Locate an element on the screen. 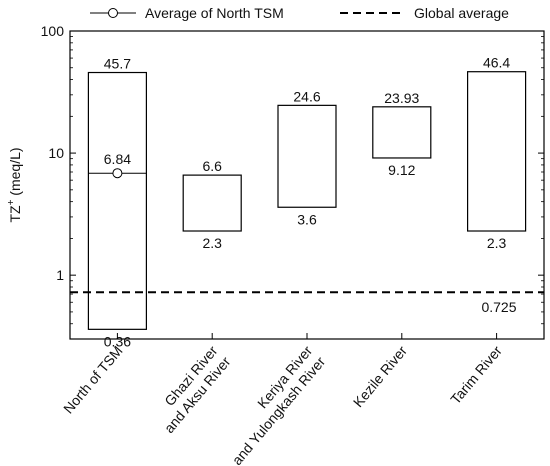 This screenshot has width=550, height=466. x-tick-label: Keriya Riverand Yulongkash River is located at coordinates (272, 404).